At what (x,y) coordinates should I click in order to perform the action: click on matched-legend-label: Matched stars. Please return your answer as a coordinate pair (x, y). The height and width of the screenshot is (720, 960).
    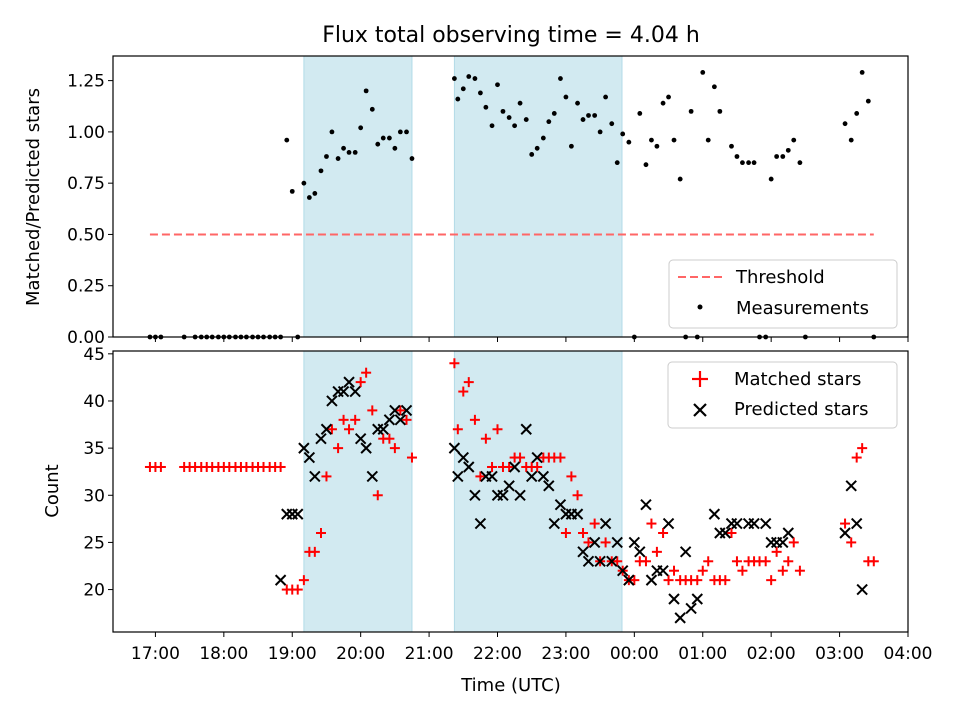
    Looking at the image, I should click on (797, 379).